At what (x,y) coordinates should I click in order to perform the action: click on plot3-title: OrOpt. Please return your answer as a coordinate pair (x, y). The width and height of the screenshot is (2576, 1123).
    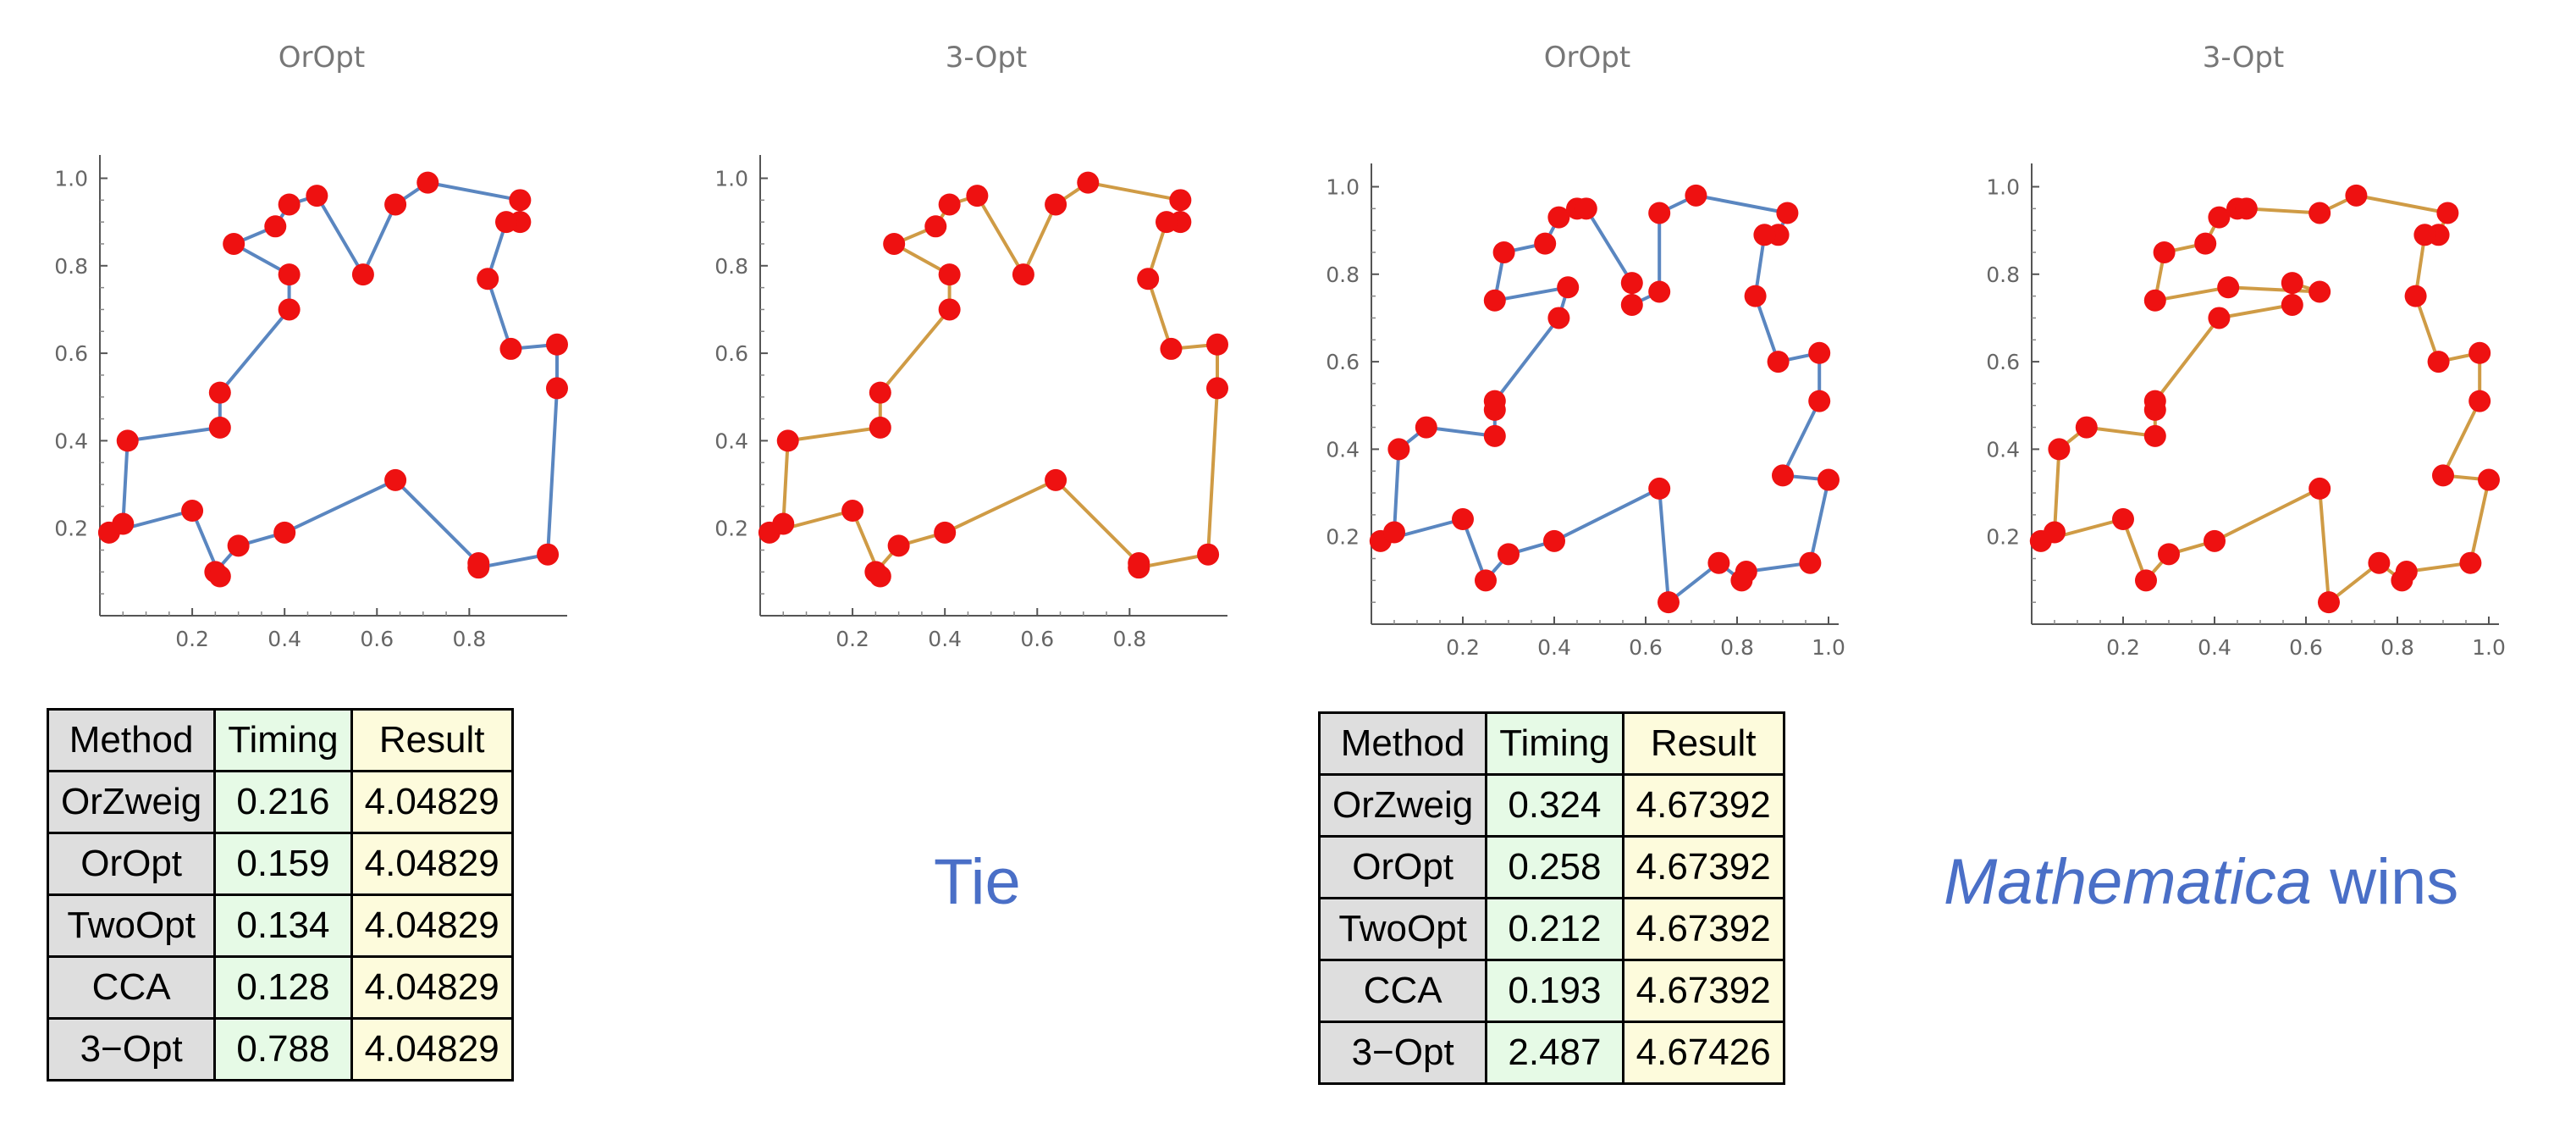
    Looking at the image, I should click on (1587, 58).